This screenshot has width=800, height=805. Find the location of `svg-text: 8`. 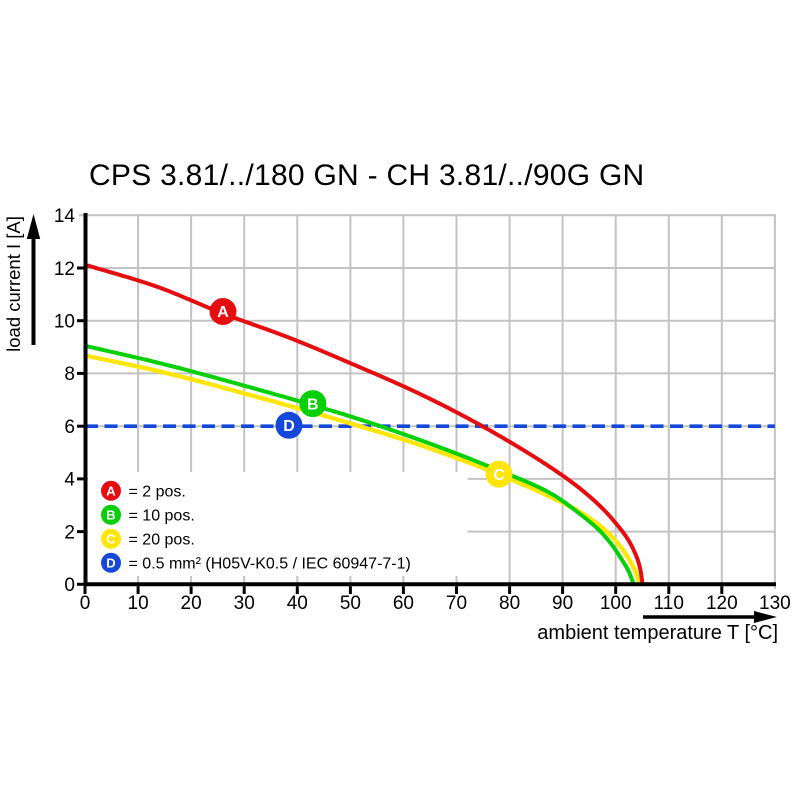

svg-text: 8 is located at coordinates (69, 374).